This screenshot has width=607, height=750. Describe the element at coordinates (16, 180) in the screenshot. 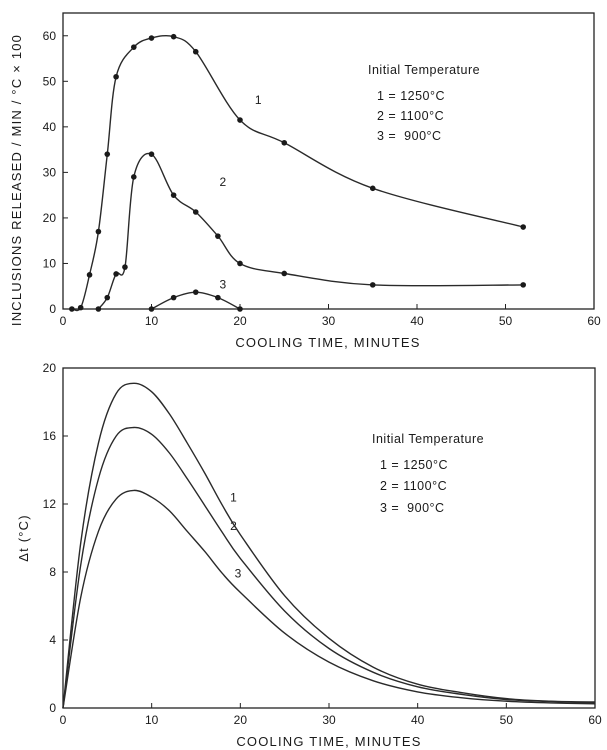

I see `y-axis-title: INCLUSIONS RELEASED / MIN / °C × 100` at that location.